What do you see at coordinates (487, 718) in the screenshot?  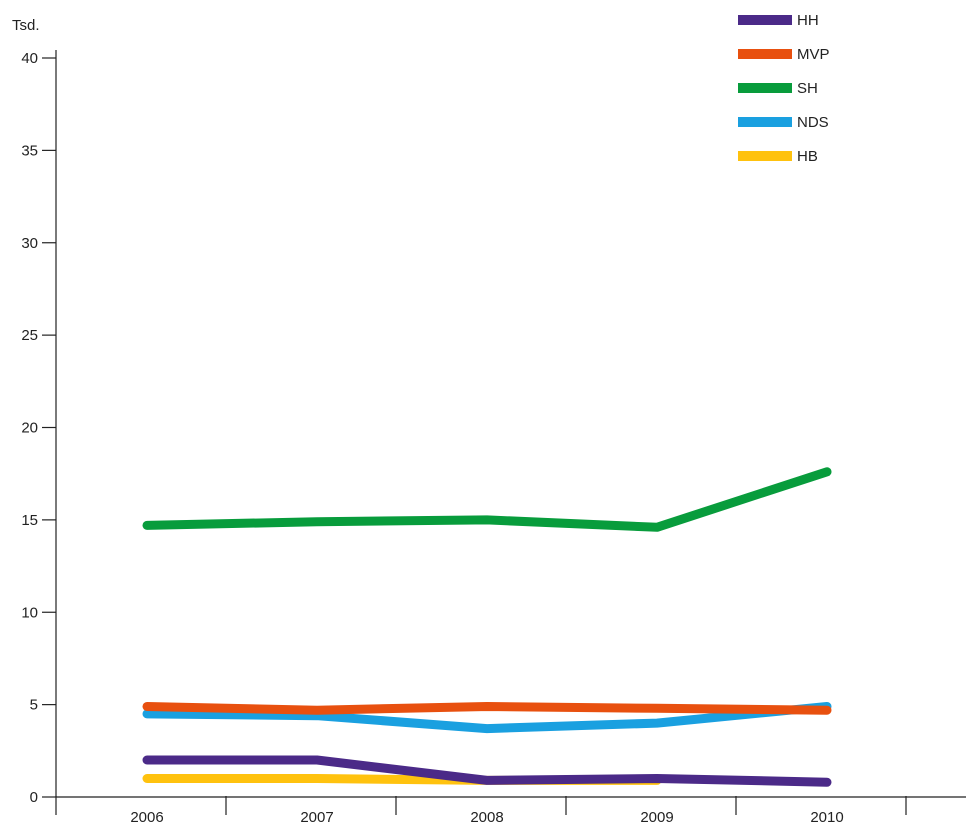 I see `series-line-nds` at bounding box center [487, 718].